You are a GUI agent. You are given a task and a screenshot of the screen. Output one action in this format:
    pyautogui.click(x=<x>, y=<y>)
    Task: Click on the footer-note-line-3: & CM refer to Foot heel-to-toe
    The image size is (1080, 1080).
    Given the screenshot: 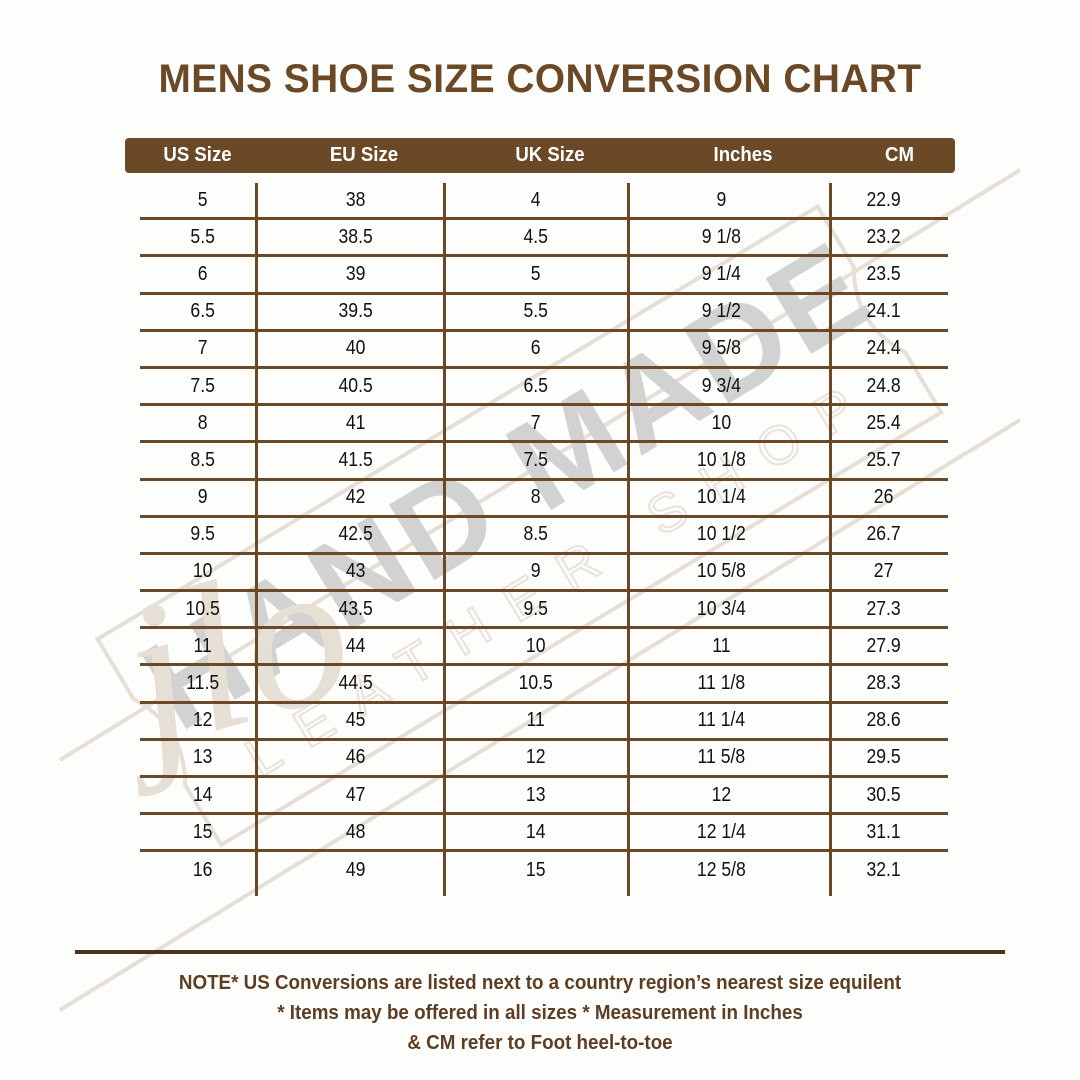 What is the action you would take?
    pyautogui.click(x=540, y=1043)
    